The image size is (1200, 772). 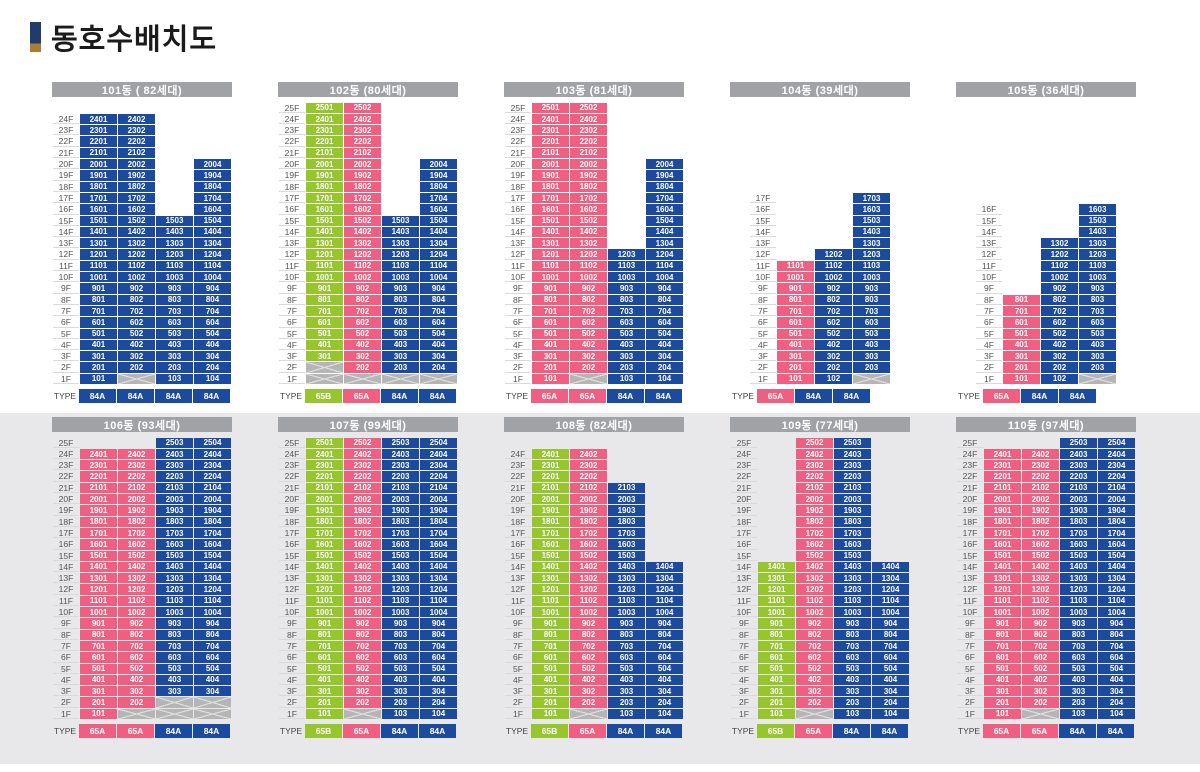 What do you see at coordinates (362, 130) in the screenshot?
I see `unit-cell: 2302` at bounding box center [362, 130].